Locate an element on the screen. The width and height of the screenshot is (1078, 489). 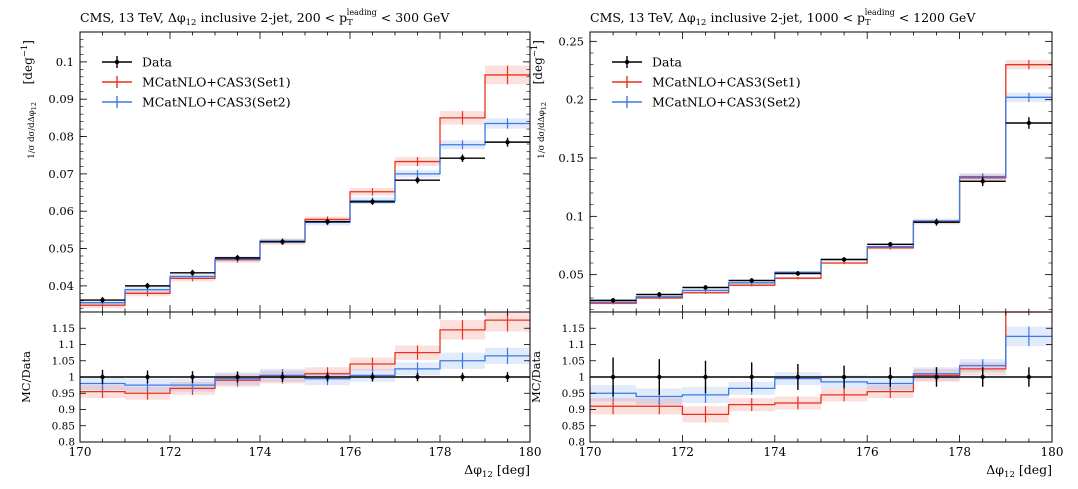
ratio-y-tick-label: 0.9 is located at coordinates (576, 410).